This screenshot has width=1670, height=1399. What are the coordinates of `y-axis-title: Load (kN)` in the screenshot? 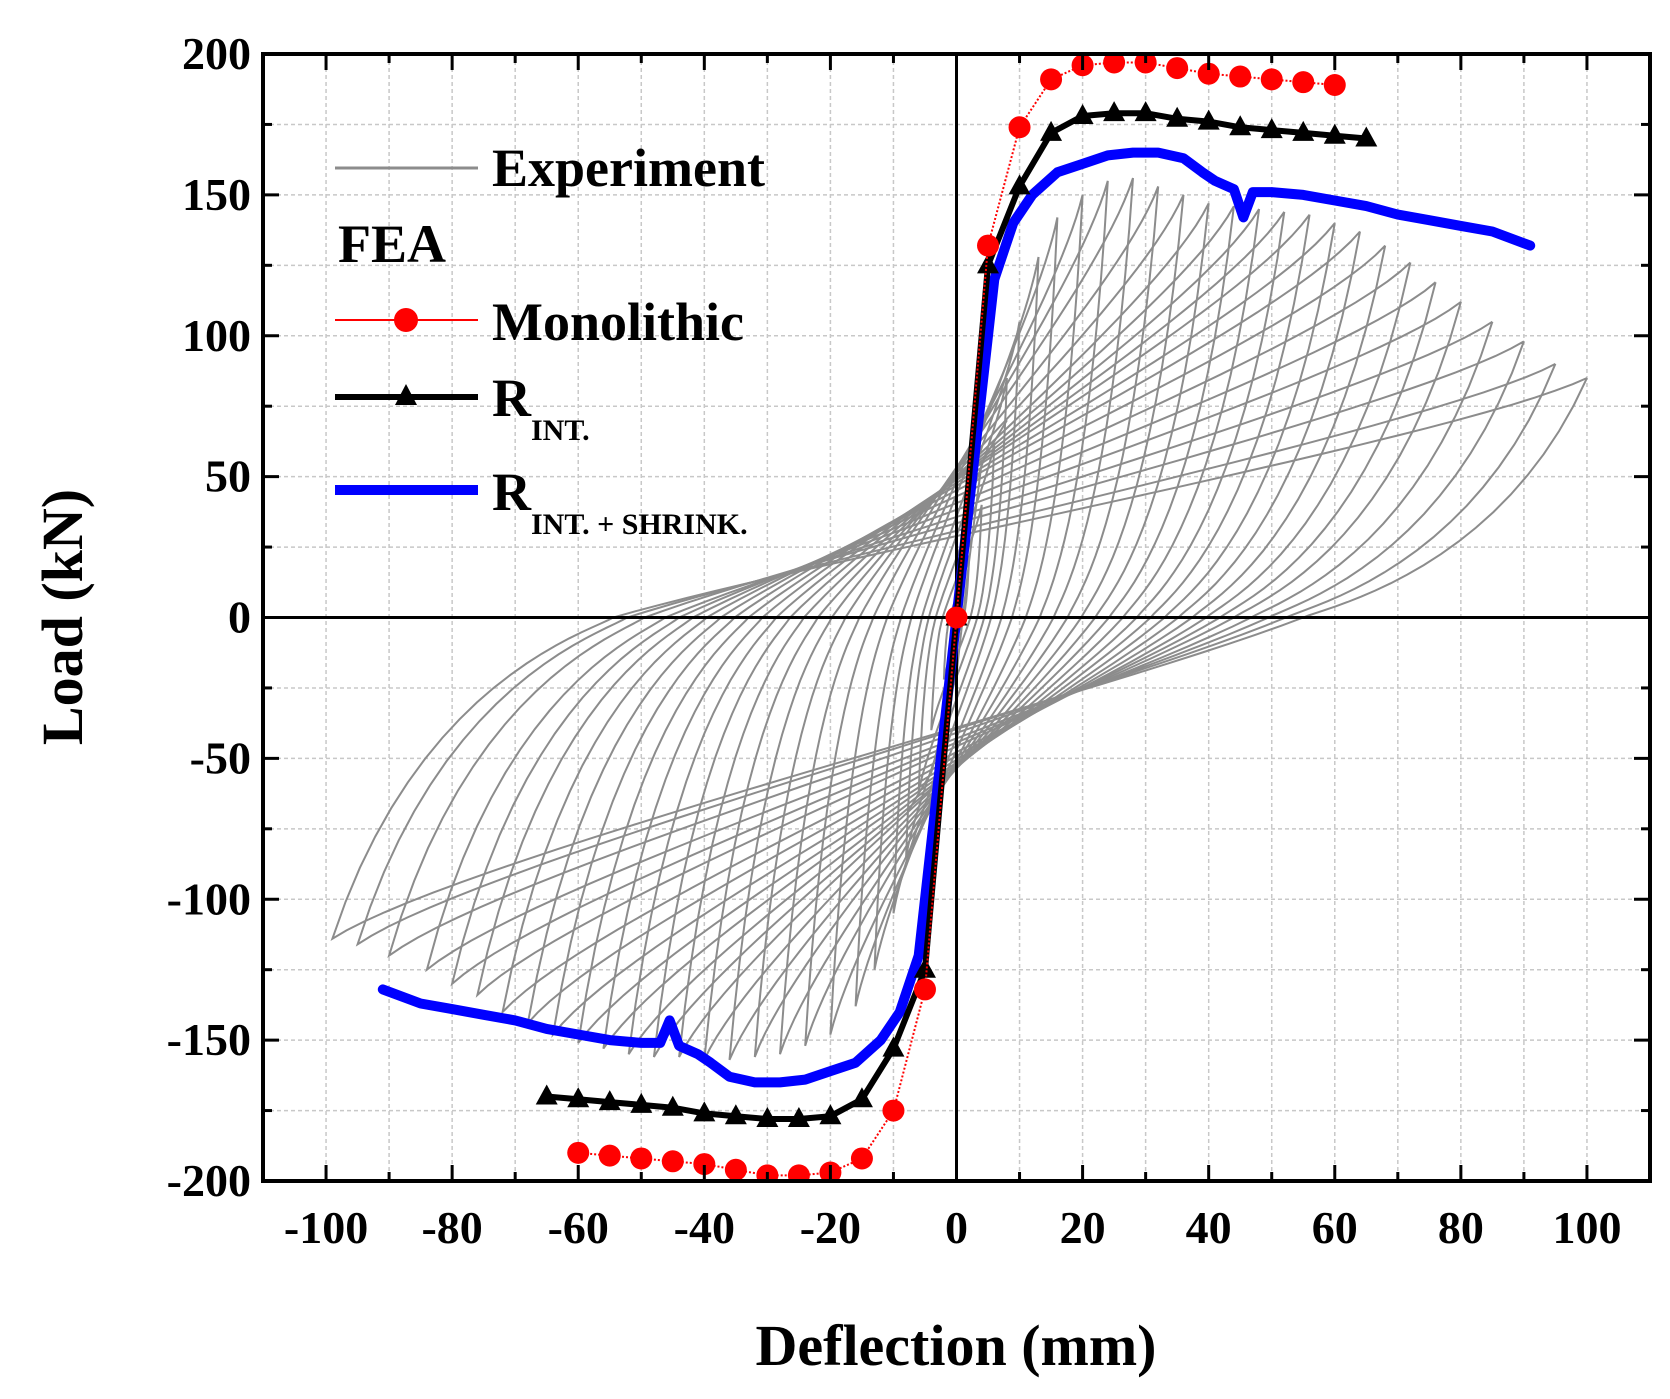 It's located at (62, 617).